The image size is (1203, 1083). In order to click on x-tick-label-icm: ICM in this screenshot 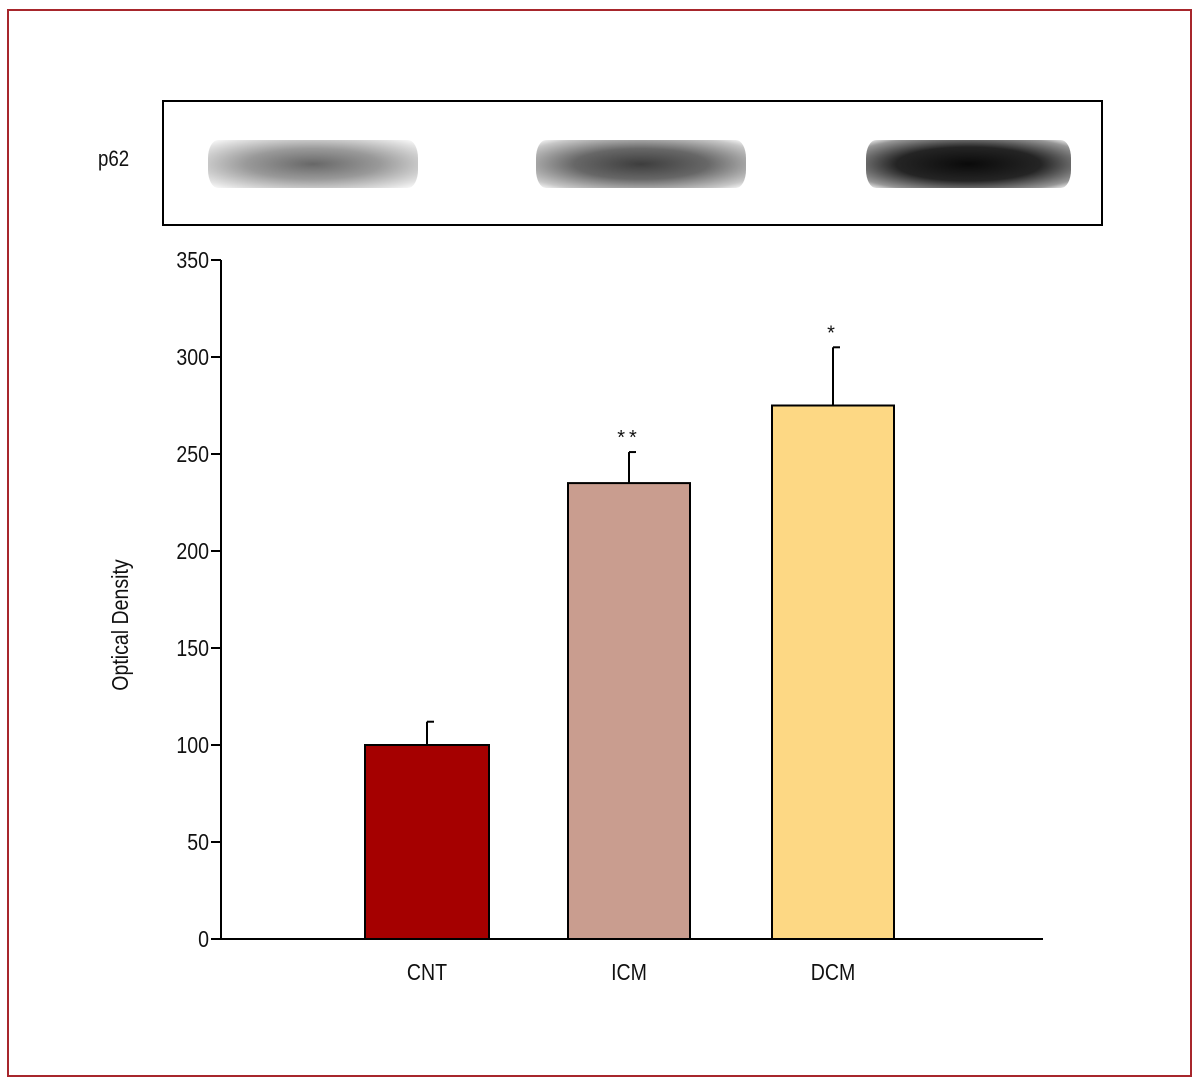, I will do `click(629, 973)`.